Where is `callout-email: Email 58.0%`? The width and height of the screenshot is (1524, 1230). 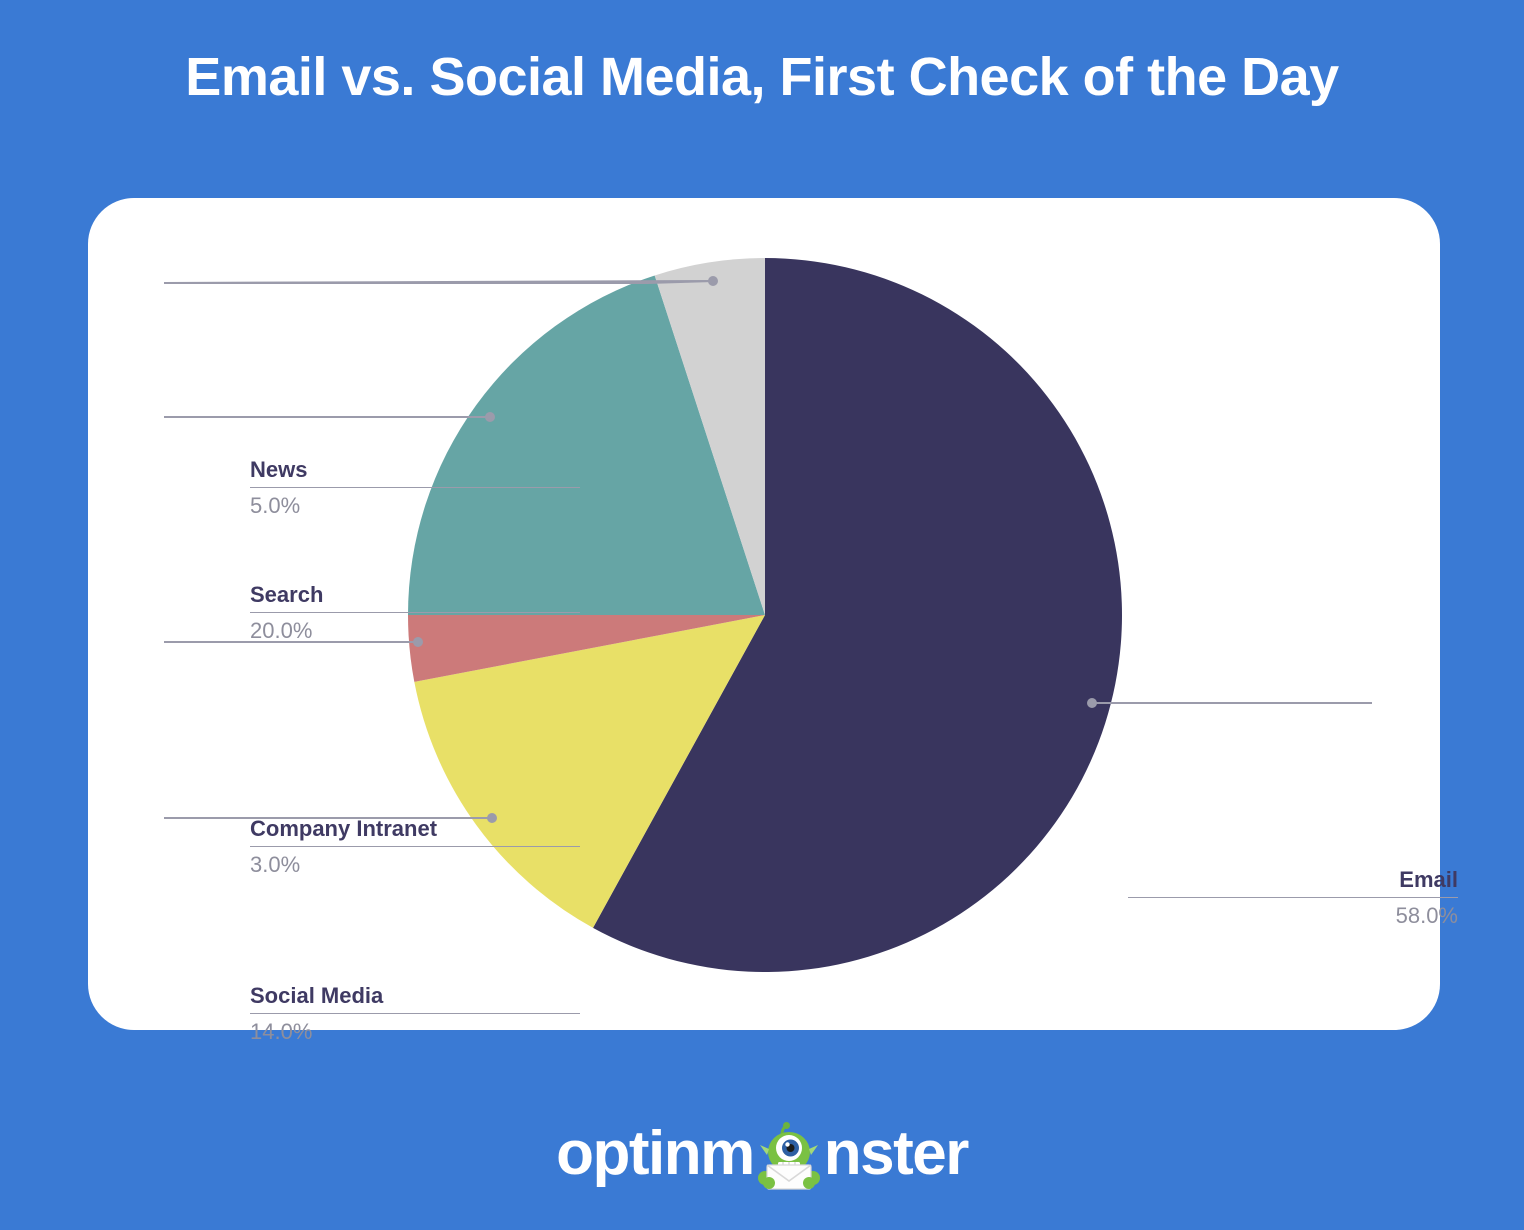
callout-email: Email 58.0% is located at coordinates (1293, 897).